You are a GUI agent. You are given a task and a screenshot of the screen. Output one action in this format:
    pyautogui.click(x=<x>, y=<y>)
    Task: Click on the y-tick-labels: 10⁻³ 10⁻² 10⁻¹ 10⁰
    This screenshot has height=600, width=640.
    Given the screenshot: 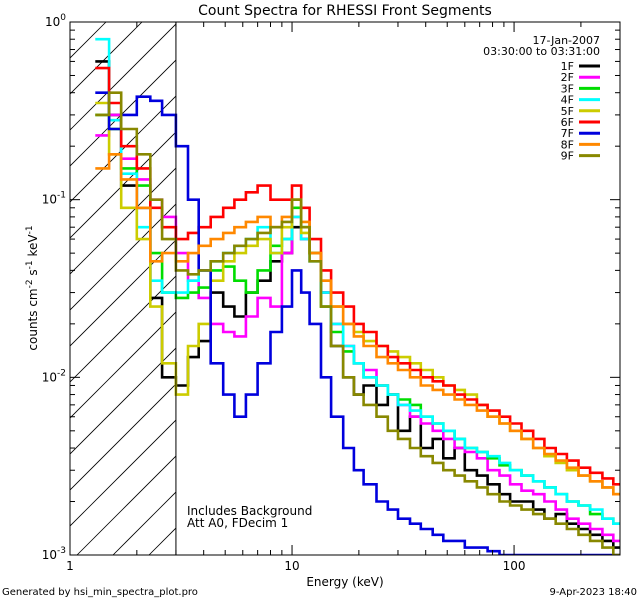 What is the action you would take?
    pyautogui.click(x=54, y=287)
    